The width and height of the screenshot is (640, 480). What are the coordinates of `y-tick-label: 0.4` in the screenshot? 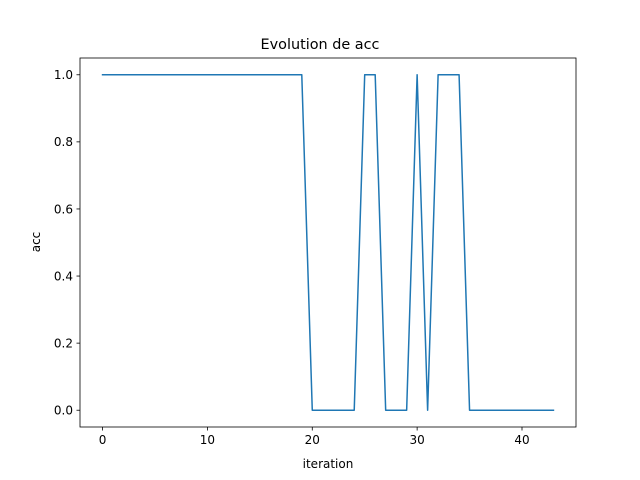 It's located at (63, 276).